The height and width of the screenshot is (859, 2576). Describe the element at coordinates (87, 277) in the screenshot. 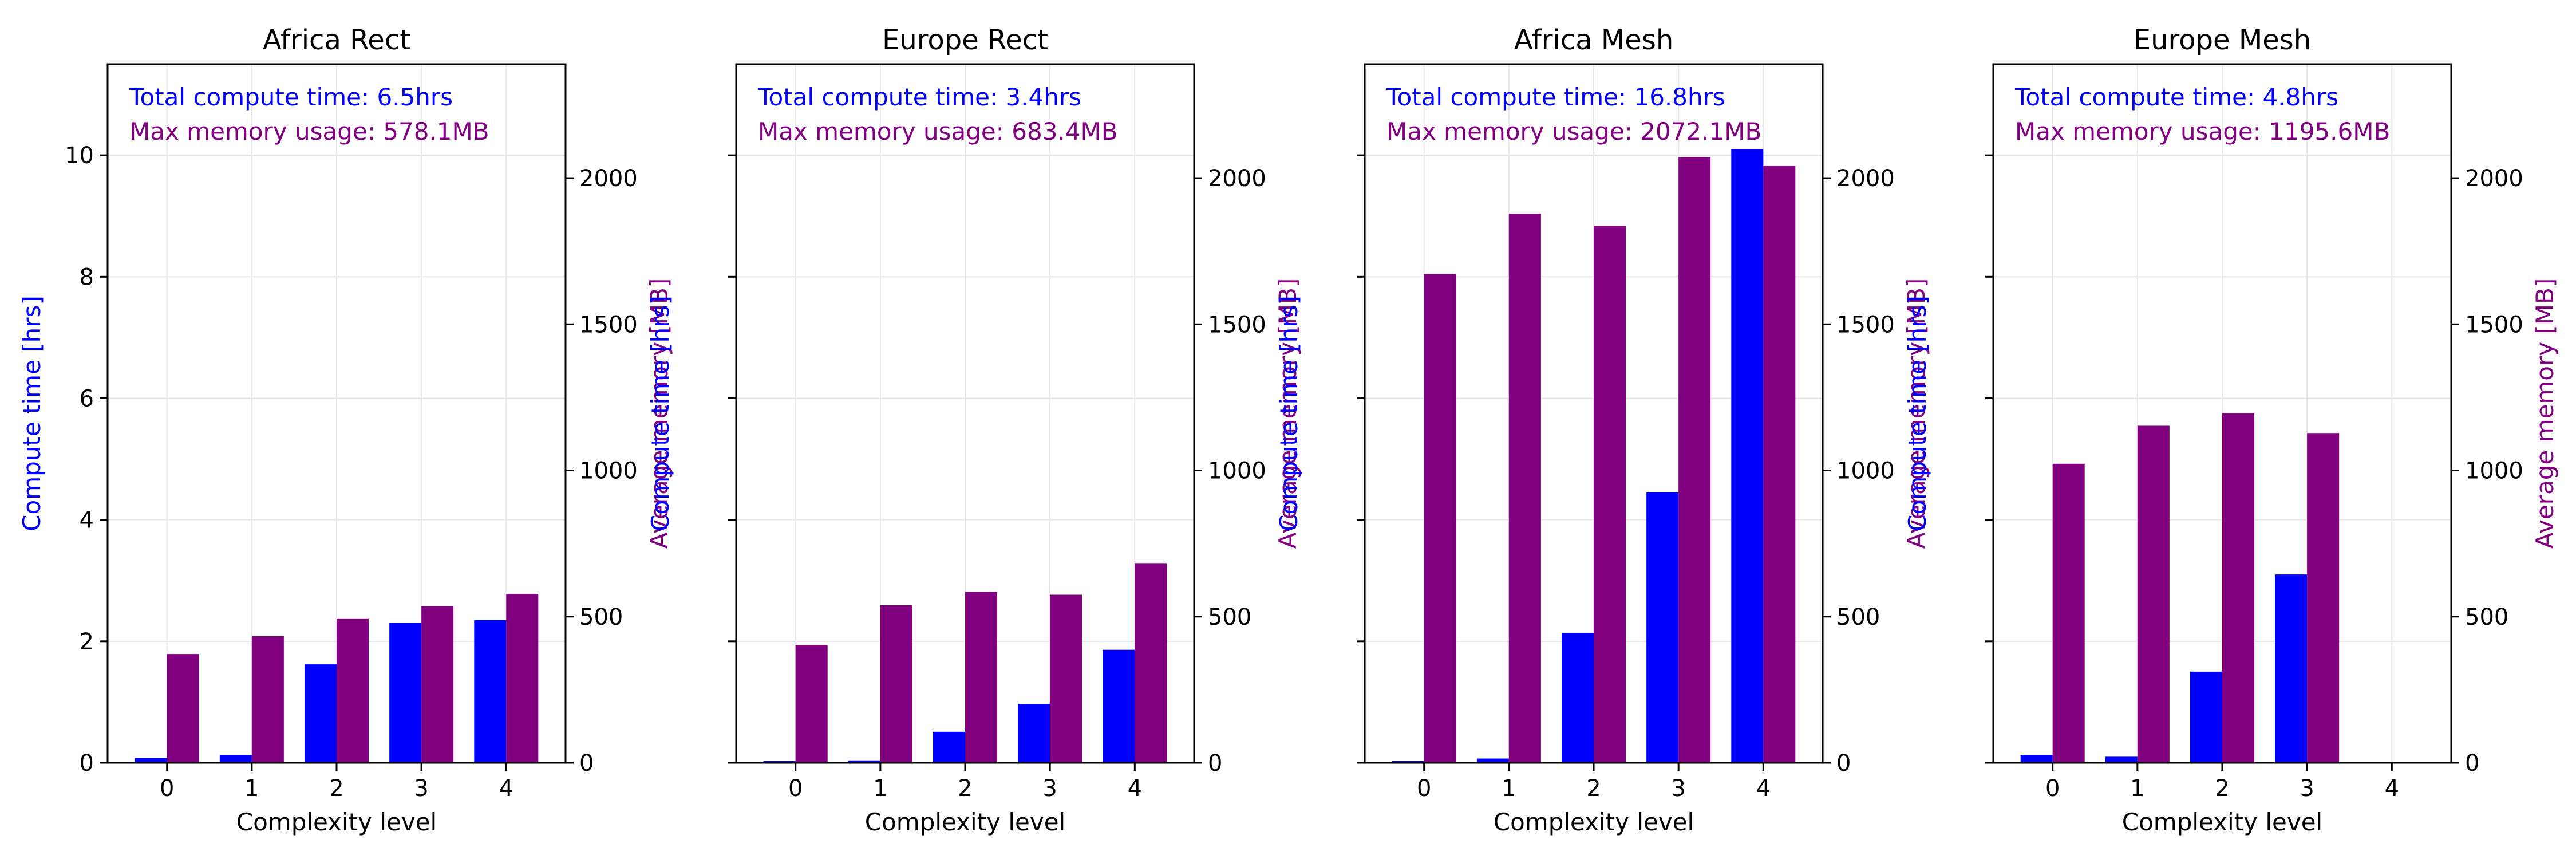

I see `tick-label-left: 8` at that location.